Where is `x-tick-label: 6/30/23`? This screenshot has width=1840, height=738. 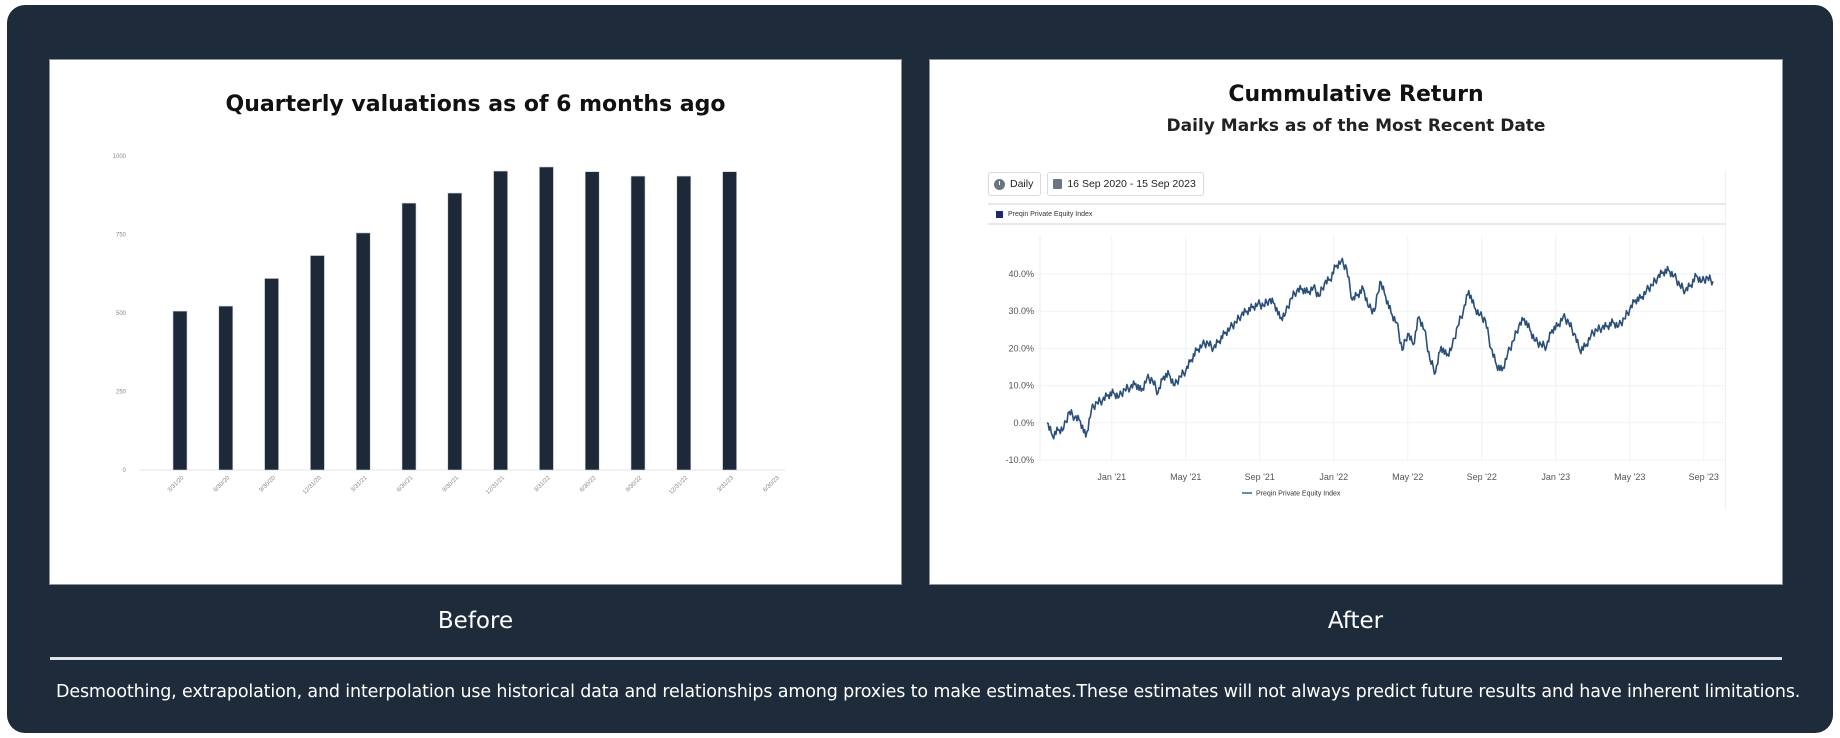 x-tick-label: 6/30/23 is located at coordinates (771, 484).